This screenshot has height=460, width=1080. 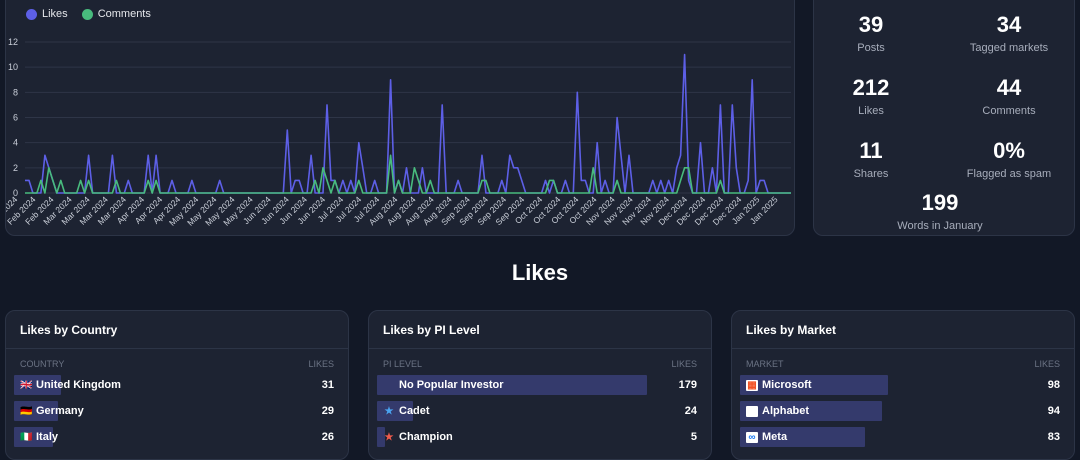 I want to click on flag-germany-icon: 🇩🇪, so click(x=26, y=411).